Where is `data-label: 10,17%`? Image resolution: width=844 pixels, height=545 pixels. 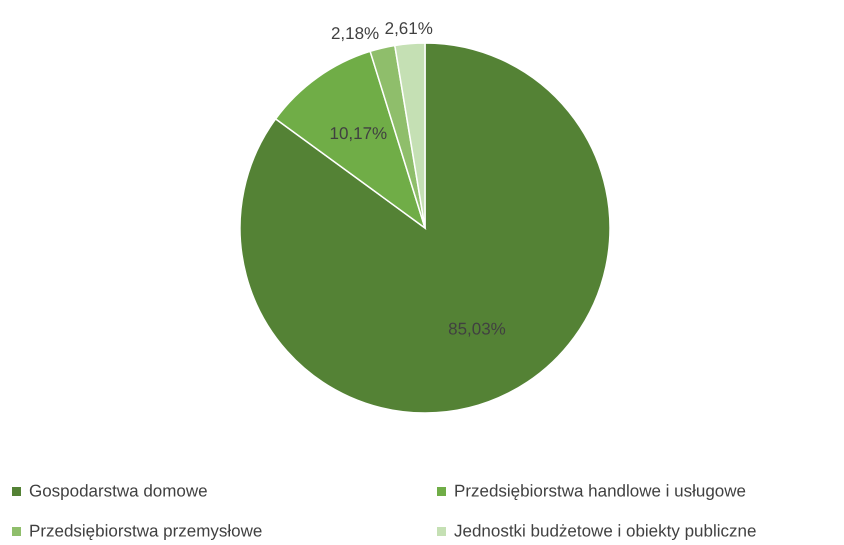 data-label: 10,17% is located at coordinates (358, 134).